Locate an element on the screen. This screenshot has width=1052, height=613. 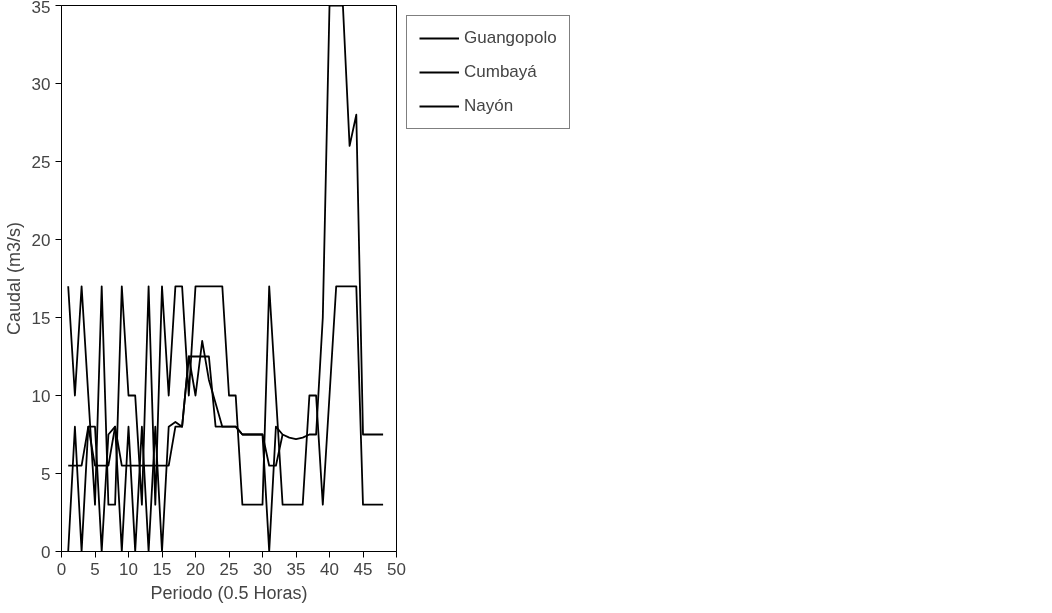
y-axis-title: Caudal (m3/s) is located at coordinates (13, 278).